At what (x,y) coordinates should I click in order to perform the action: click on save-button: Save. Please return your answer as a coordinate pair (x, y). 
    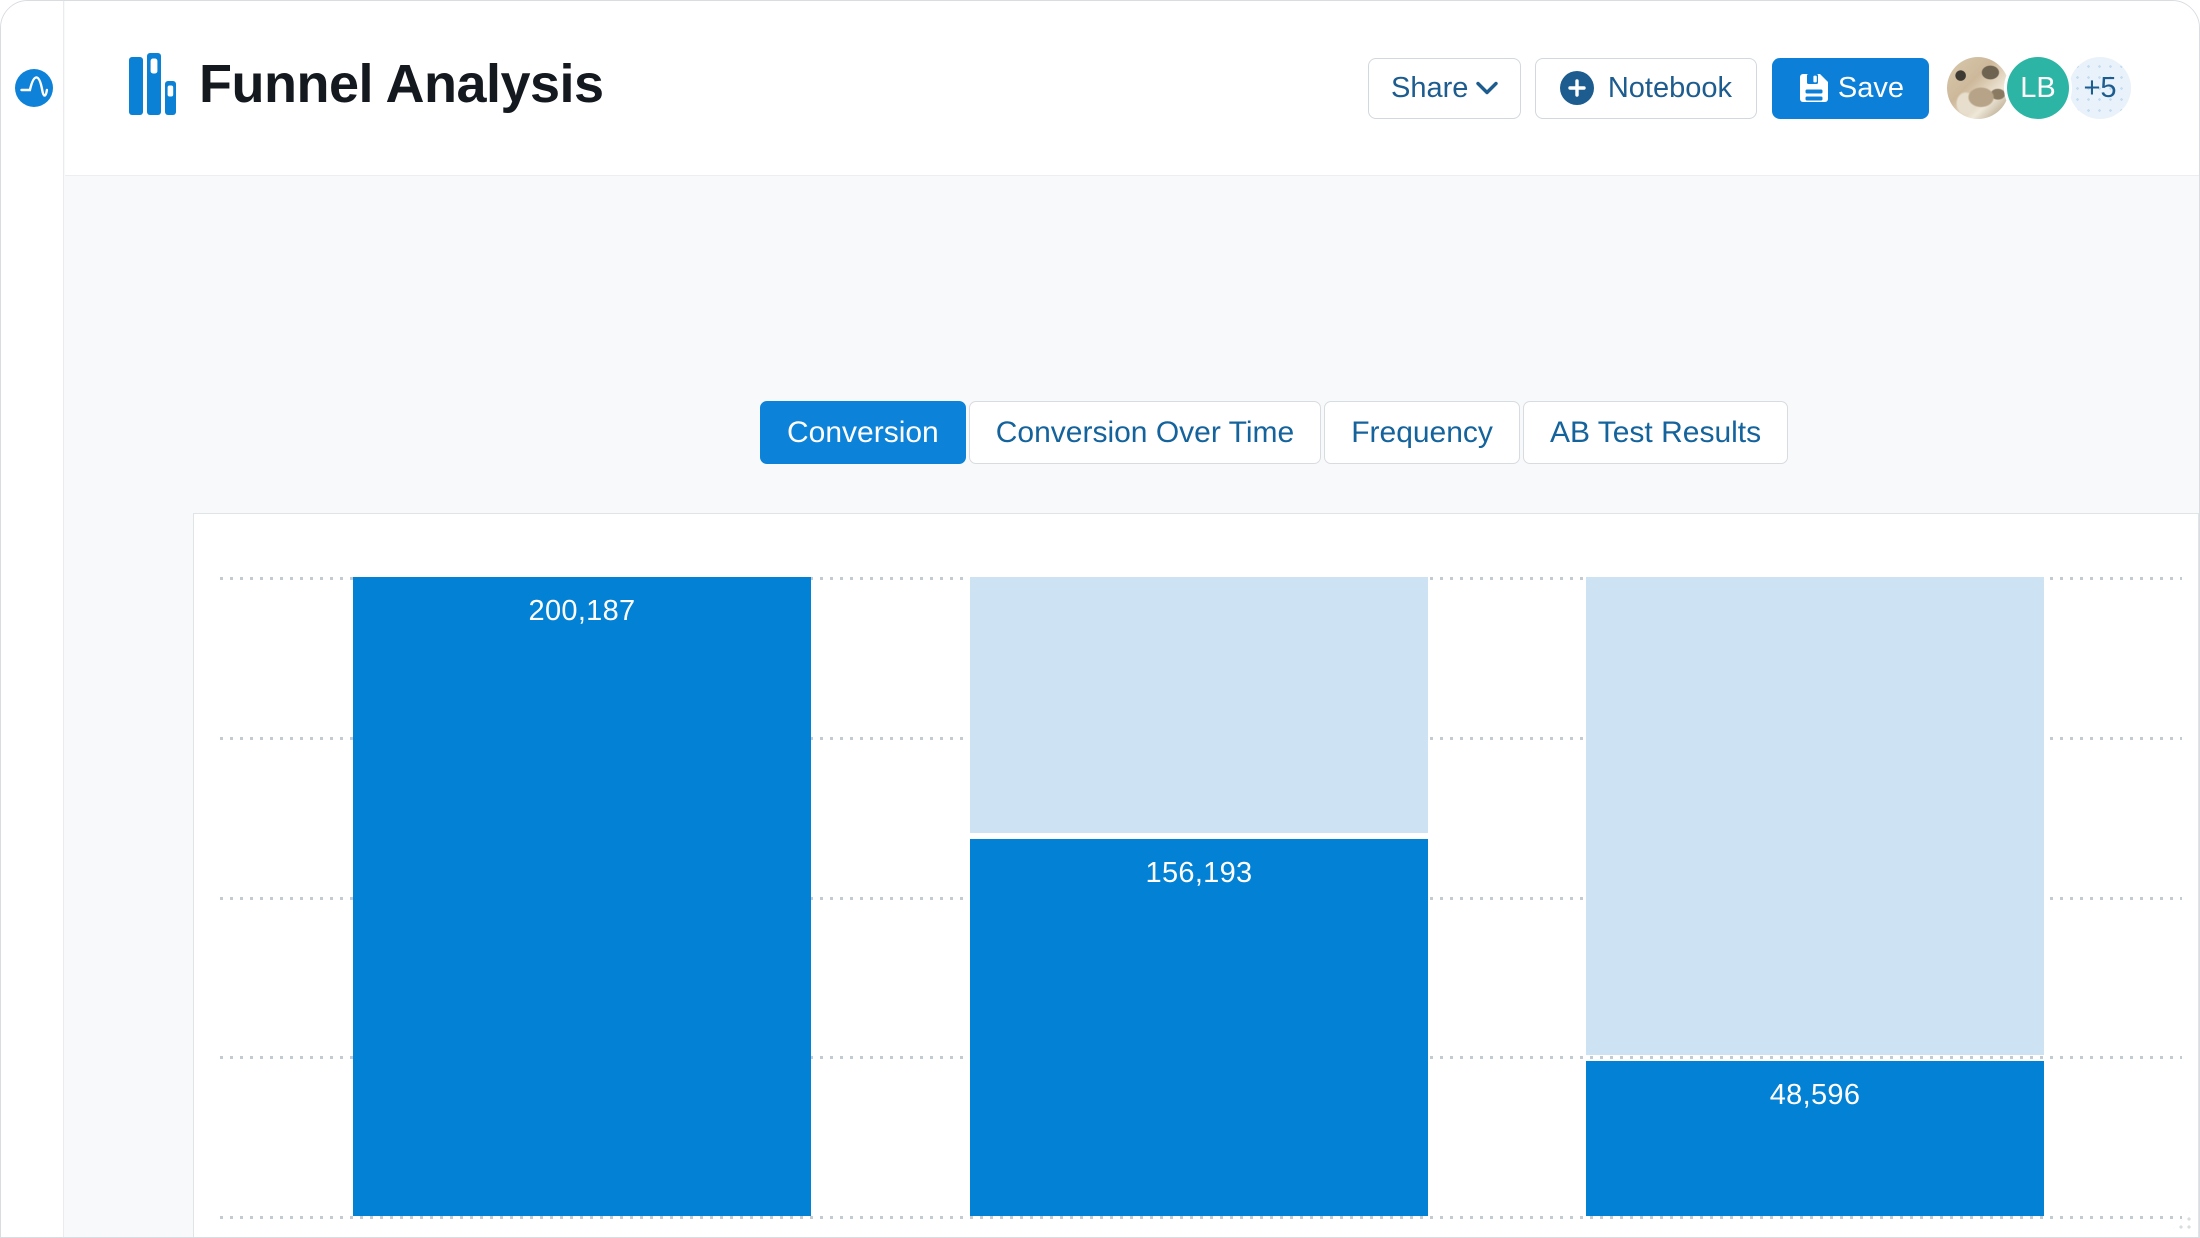
    Looking at the image, I should click on (1850, 88).